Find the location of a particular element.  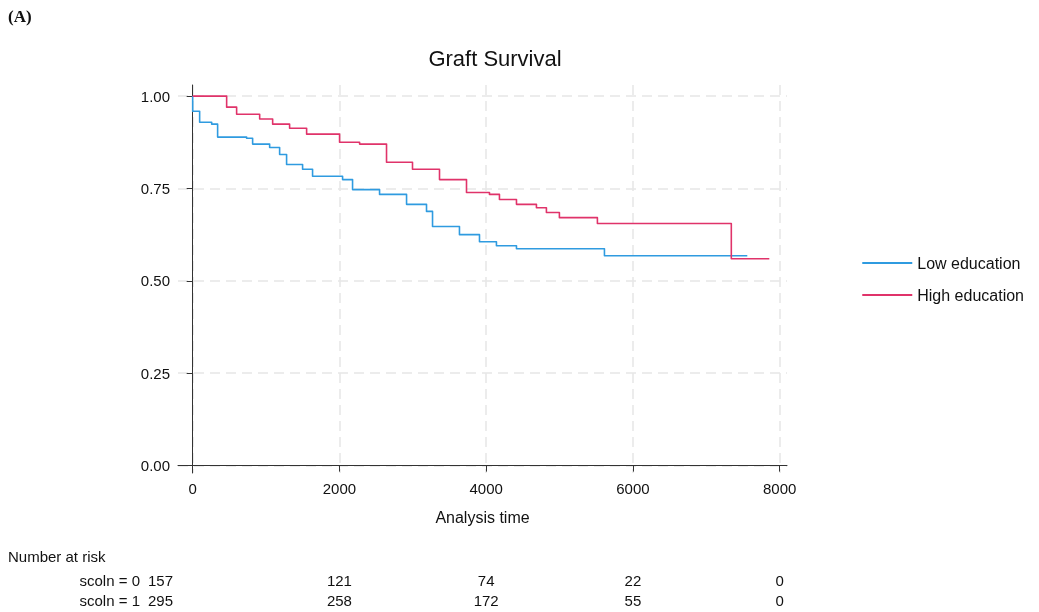

y-tick-label: 0.00 is located at coordinates (155, 466).